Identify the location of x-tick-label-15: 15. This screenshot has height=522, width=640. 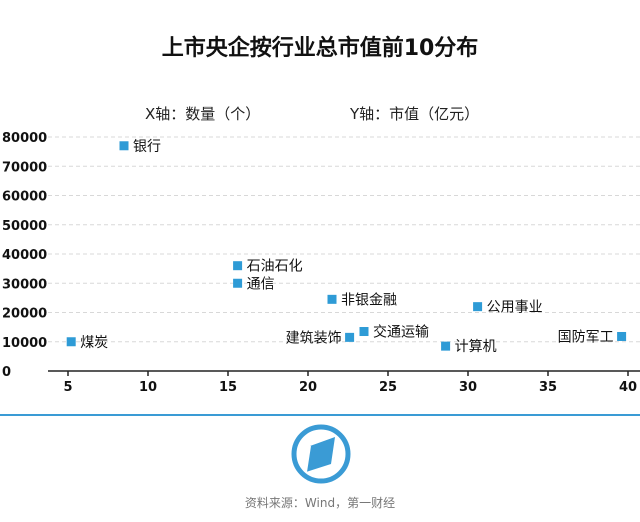
(228, 387).